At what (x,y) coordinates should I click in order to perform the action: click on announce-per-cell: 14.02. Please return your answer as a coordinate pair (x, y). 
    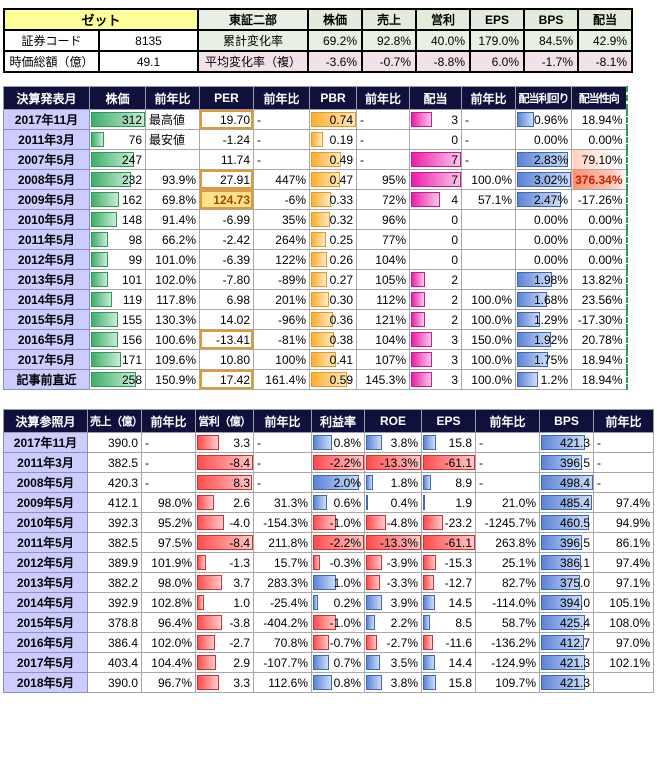
    Looking at the image, I should click on (226, 319).